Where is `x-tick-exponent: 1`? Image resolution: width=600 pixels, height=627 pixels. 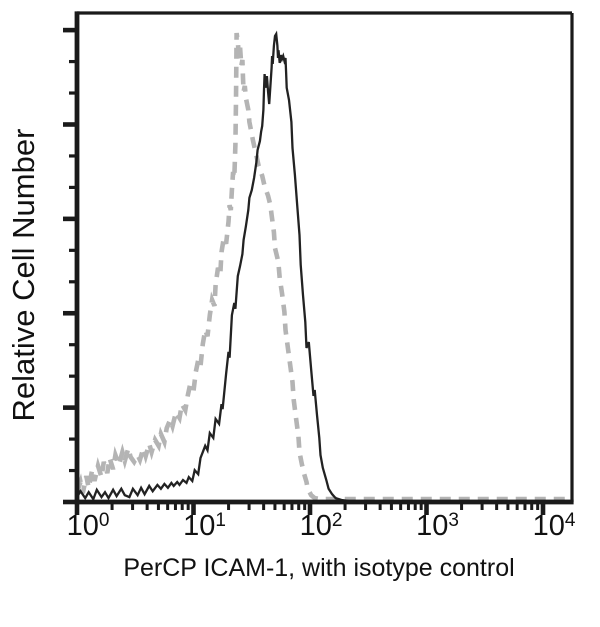 x-tick-exponent: 1 is located at coordinates (220, 520).